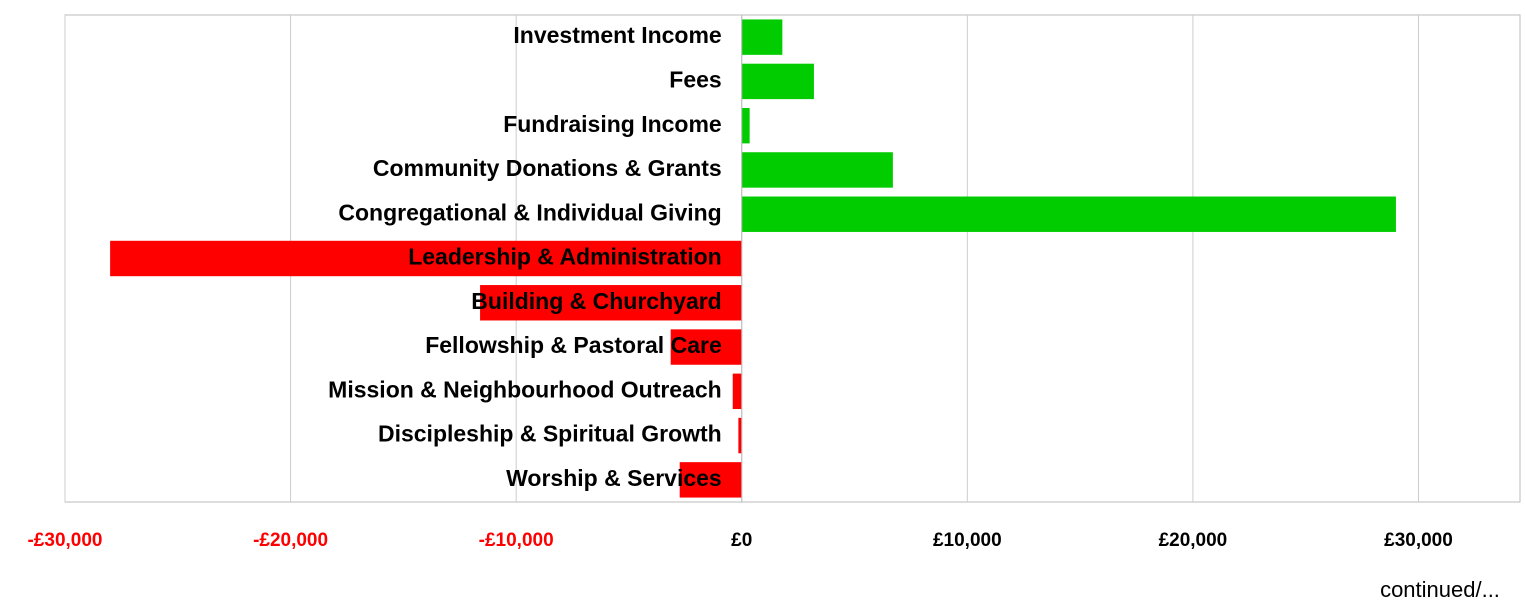  Describe the element at coordinates (547, 168) in the screenshot. I see `category-label: Community Donations & Grants` at that location.